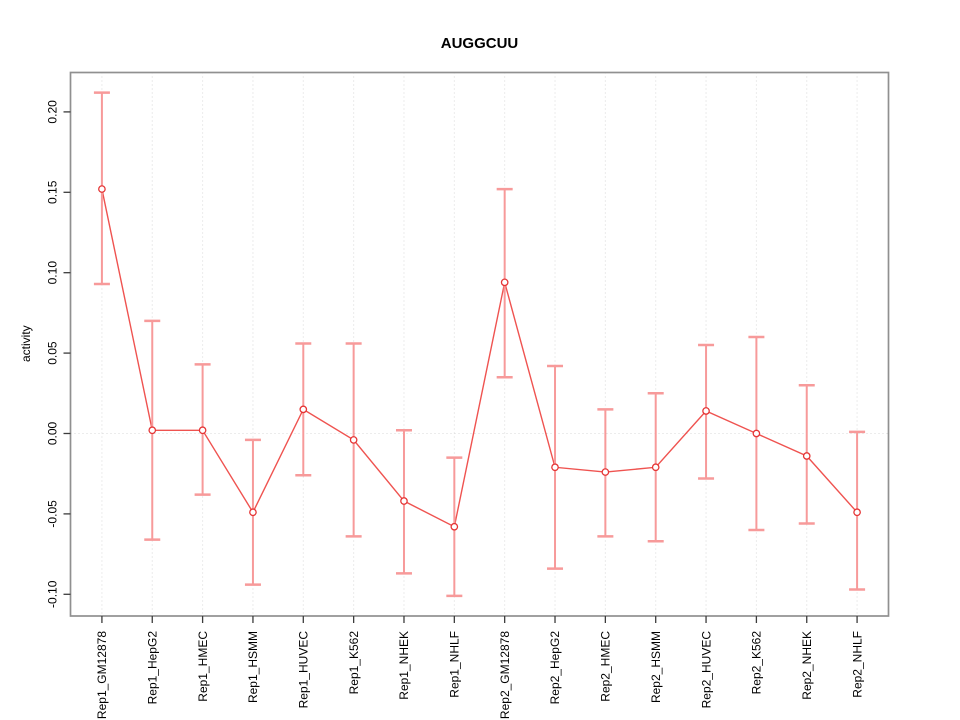 The image size is (960, 720). Describe the element at coordinates (757, 663) in the screenshot. I see `x-tick-label: Rep2_K562` at that location.